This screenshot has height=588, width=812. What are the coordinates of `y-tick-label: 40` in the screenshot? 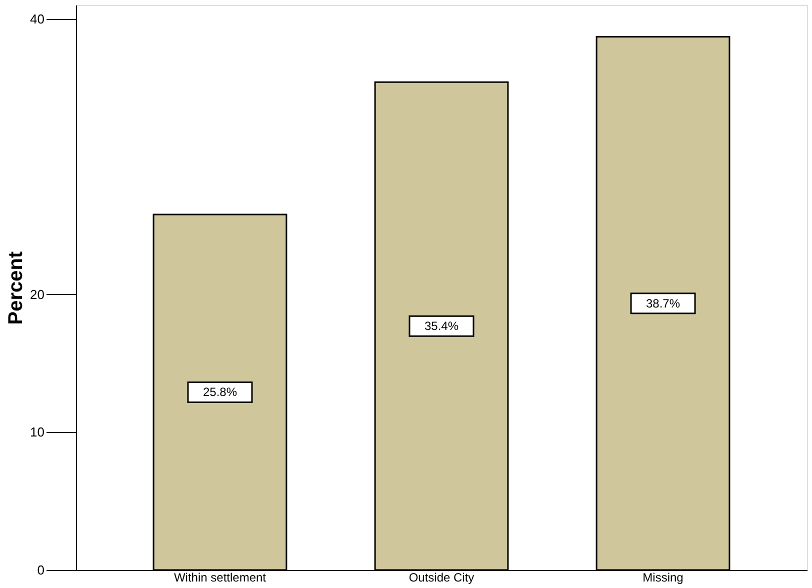 It's located at (37, 18).